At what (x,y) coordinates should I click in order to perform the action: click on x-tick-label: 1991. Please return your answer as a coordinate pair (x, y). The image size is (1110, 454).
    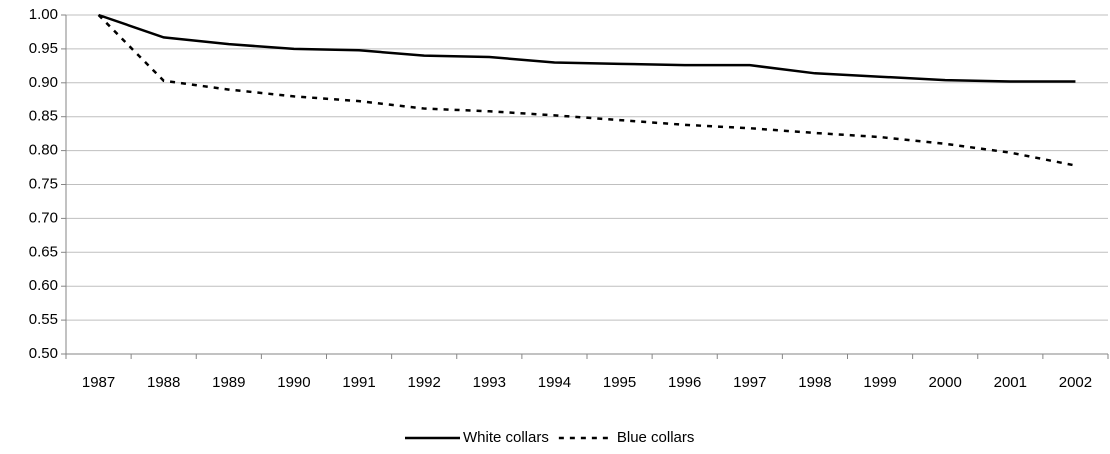
    Looking at the image, I should click on (358, 382).